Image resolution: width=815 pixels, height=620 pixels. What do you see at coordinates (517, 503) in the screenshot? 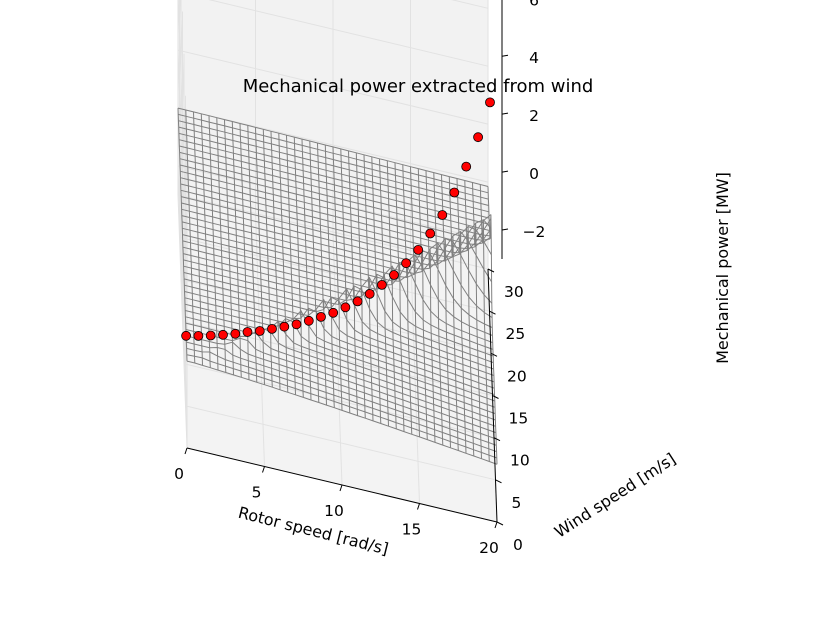
I see `y-tick-label: 5` at bounding box center [517, 503].